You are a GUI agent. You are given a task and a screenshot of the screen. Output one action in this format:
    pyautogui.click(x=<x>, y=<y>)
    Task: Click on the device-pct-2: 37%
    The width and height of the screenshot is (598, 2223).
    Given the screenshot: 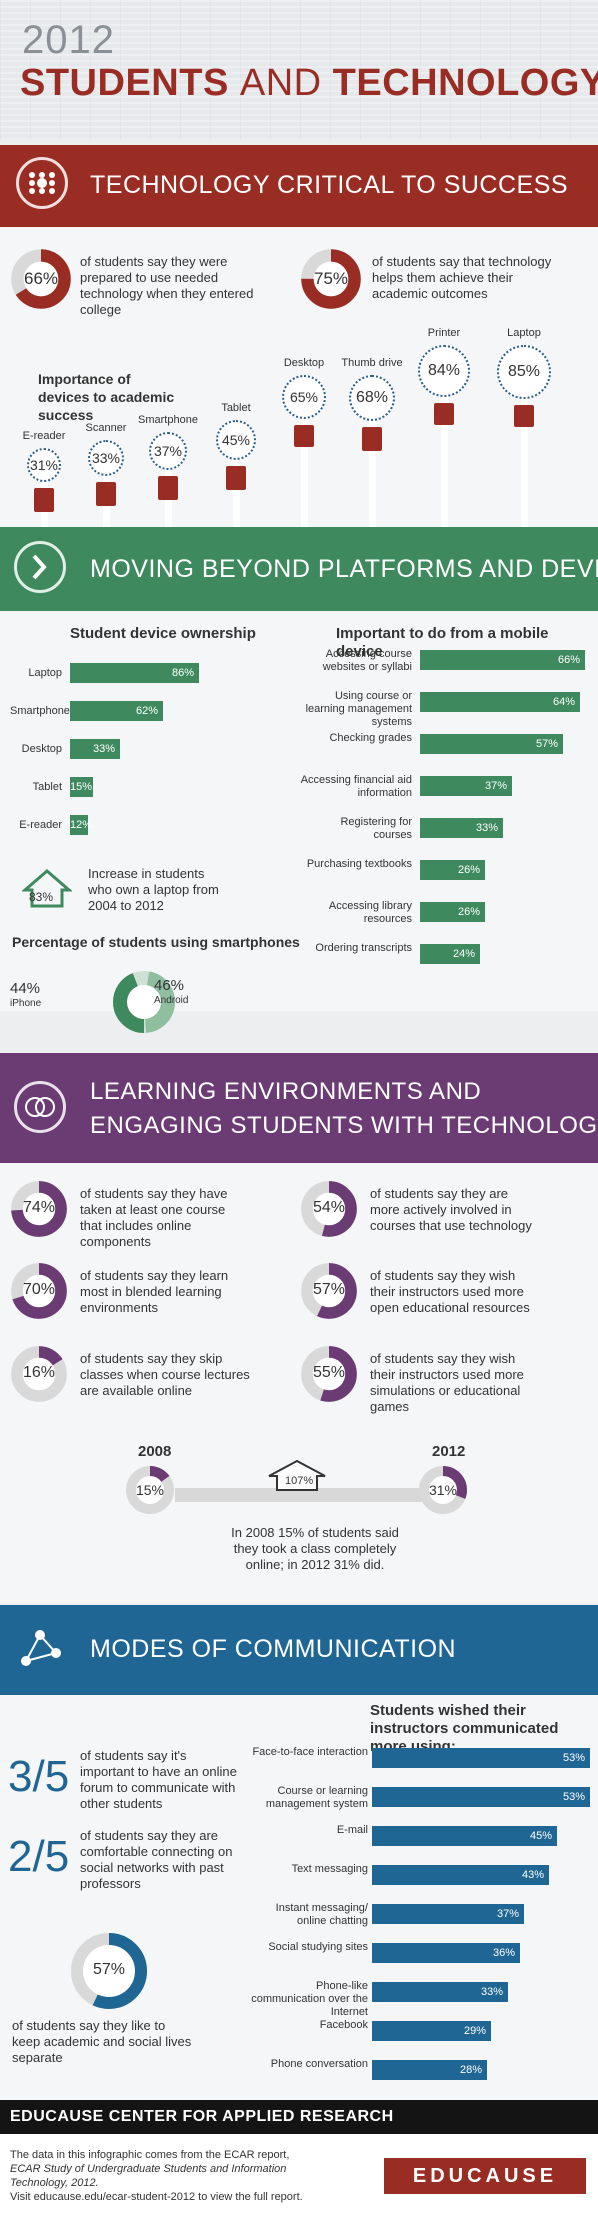 What is the action you would take?
    pyautogui.click(x=168, y=451)
    